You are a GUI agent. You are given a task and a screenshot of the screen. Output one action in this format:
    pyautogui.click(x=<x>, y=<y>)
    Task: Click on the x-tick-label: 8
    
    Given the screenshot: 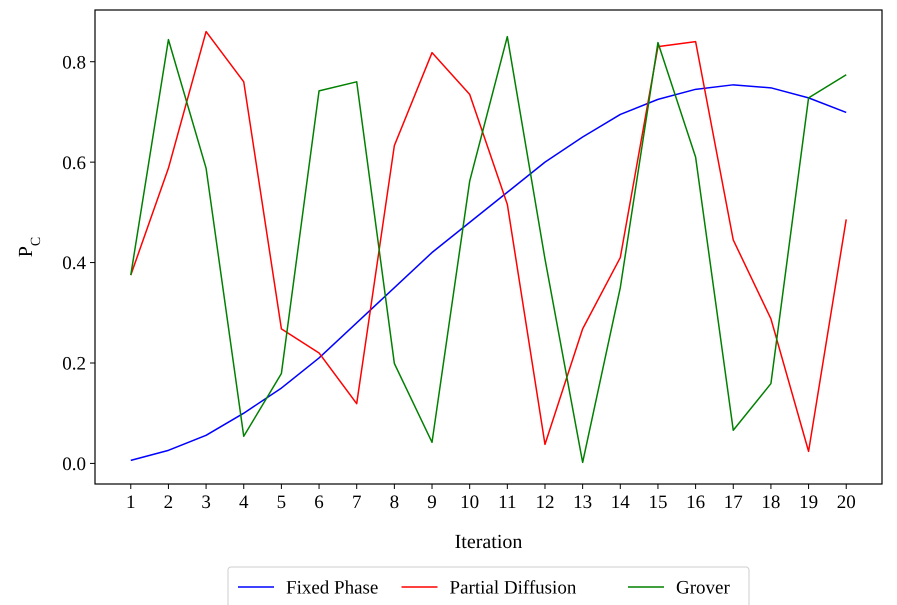 What is the action you would take?
    pyautogui.click(x=395, y=502)
    